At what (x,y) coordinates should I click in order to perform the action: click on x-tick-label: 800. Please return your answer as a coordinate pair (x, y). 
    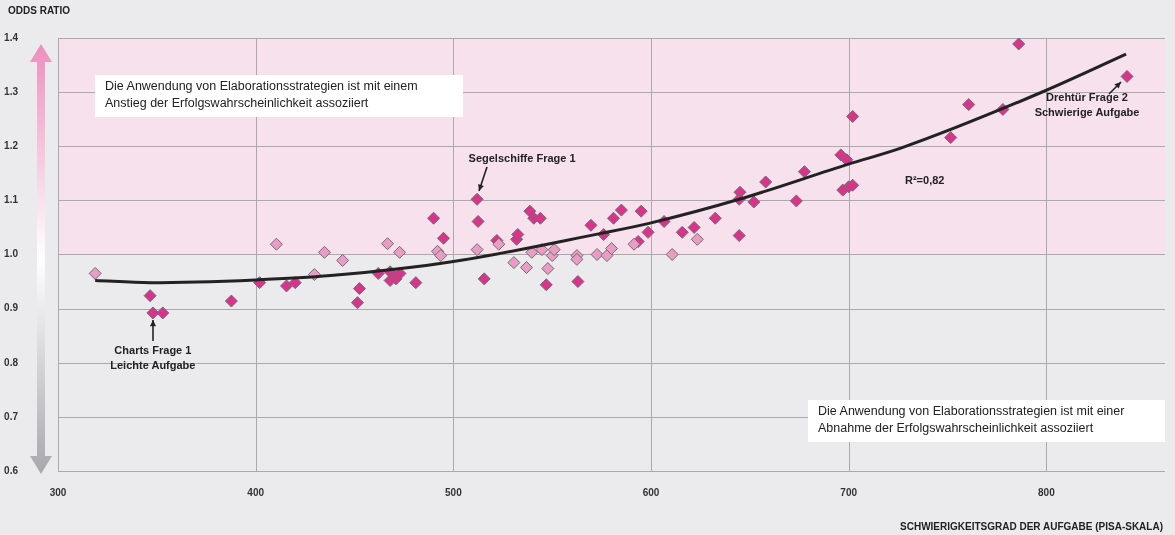
    Looking at the image, I should click on (1047, 492).